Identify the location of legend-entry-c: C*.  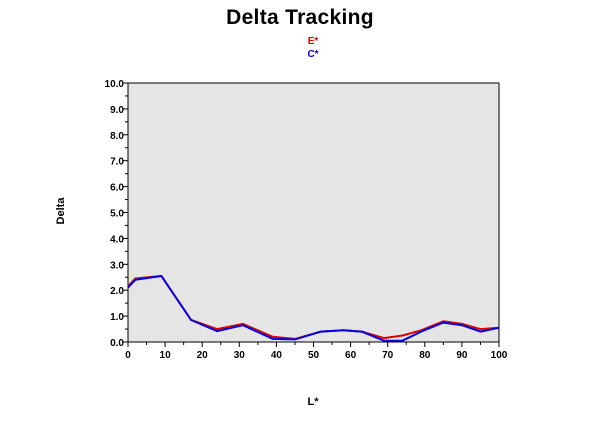
(313, 54).